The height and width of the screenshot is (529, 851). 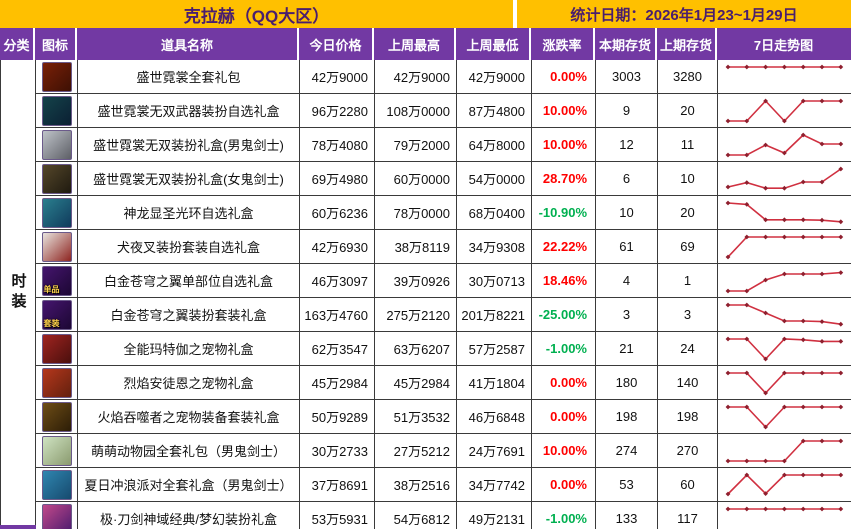 I want to click on today-price: 62万3547, so click(x=337, y=348).